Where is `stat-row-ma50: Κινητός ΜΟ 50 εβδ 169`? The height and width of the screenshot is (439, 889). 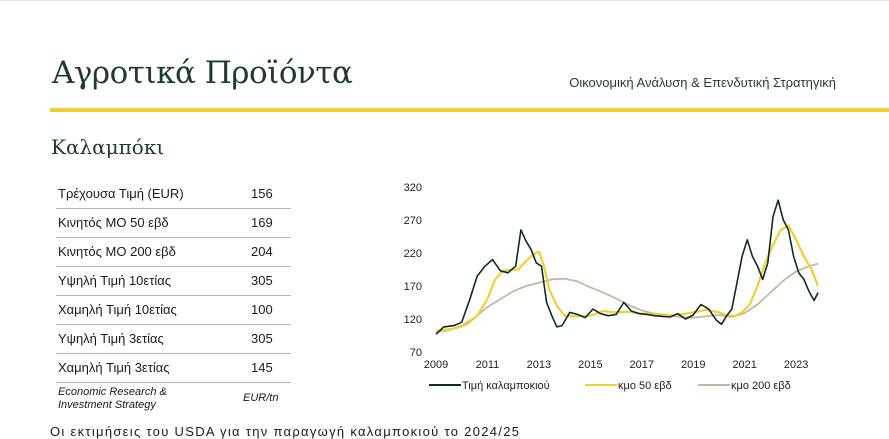
stat-row-ma50: Κινητός ΜΟ 50 εβδ 169 is located at coordinates (173, 223).